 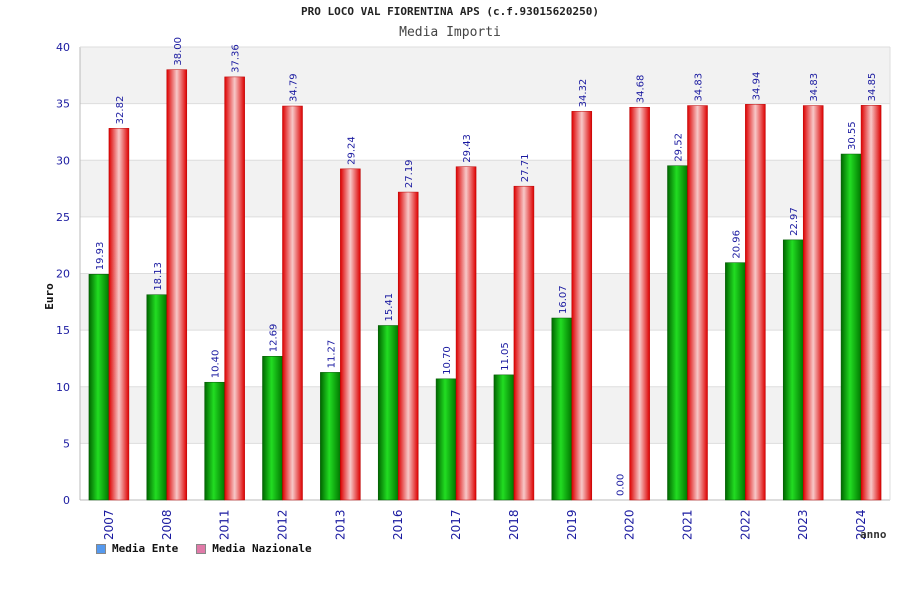 I want to click on data-label-ente: 0.00, so click(x=621, y=485).